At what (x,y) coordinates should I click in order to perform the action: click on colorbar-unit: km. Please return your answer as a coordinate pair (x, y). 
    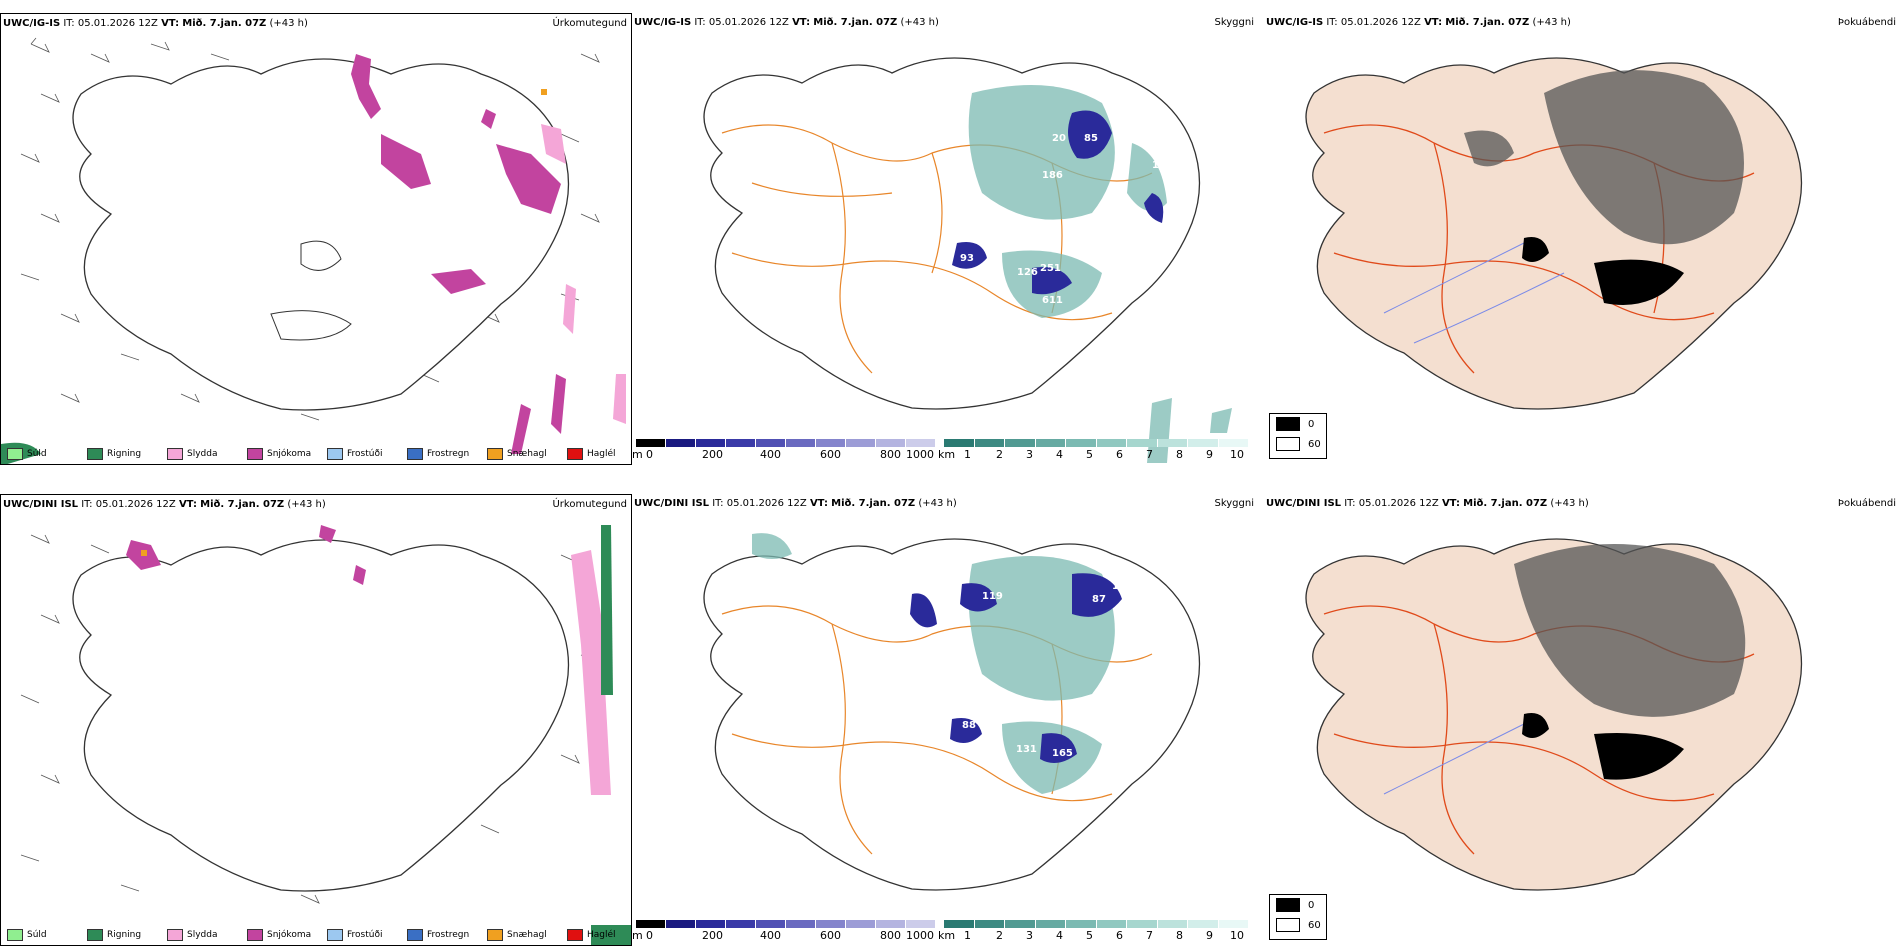
    Looking at the image, I should click on (947, 454).